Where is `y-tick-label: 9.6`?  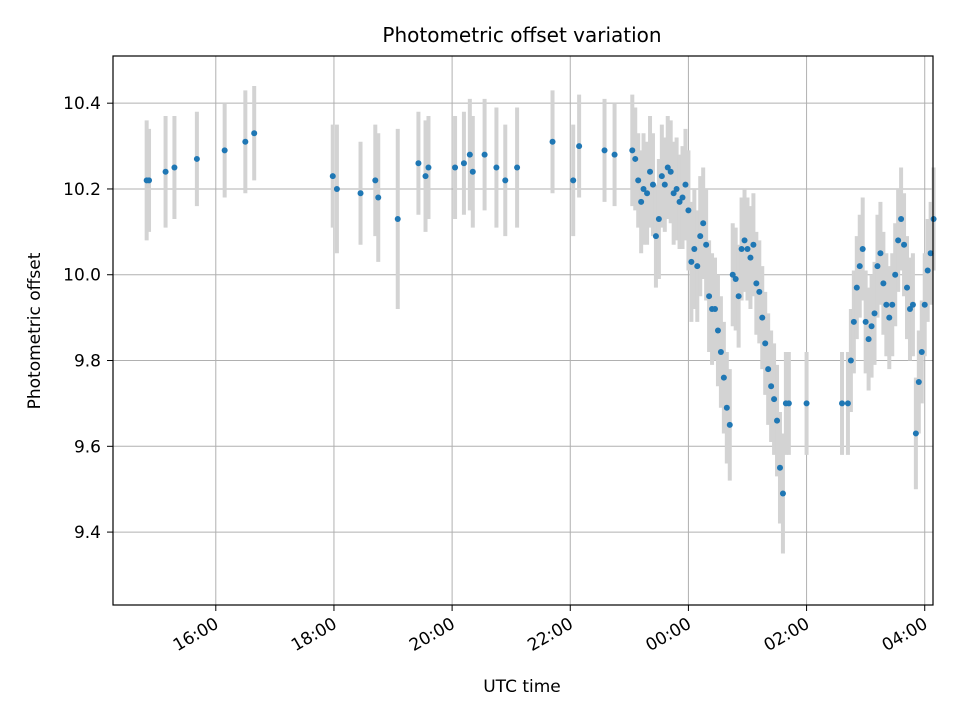
y-tick-label: 9.6 is located at coordinates (87, 447).